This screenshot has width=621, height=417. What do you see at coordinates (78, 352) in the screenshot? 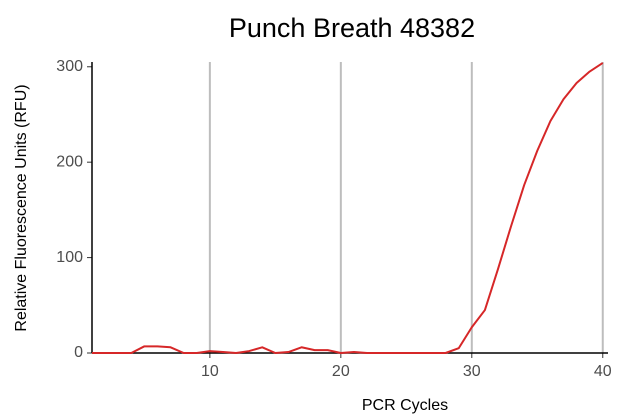
I see `y-tick-label: 0` at bounding box center [78, 352].